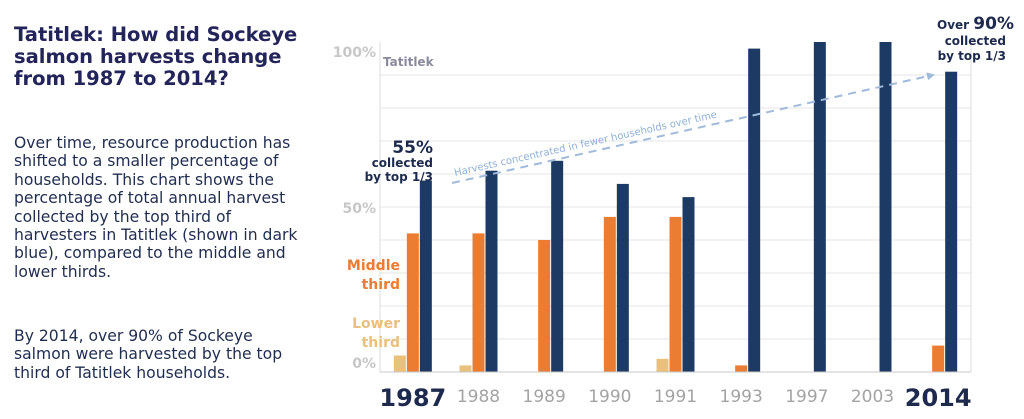 The width and height of the screenshot is (1024, 419). I want to click on legend-middle-line1: Middle, so click(373, 266).